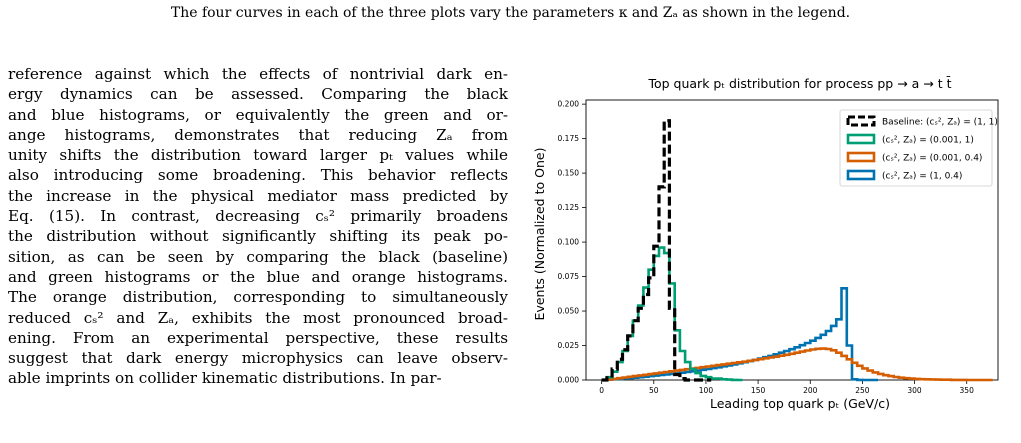 This screenshot has width=1021, height=443. Describe the element at coordinates (967, 390) in the screenshot. I see `x-tick-label: 350` at that location.